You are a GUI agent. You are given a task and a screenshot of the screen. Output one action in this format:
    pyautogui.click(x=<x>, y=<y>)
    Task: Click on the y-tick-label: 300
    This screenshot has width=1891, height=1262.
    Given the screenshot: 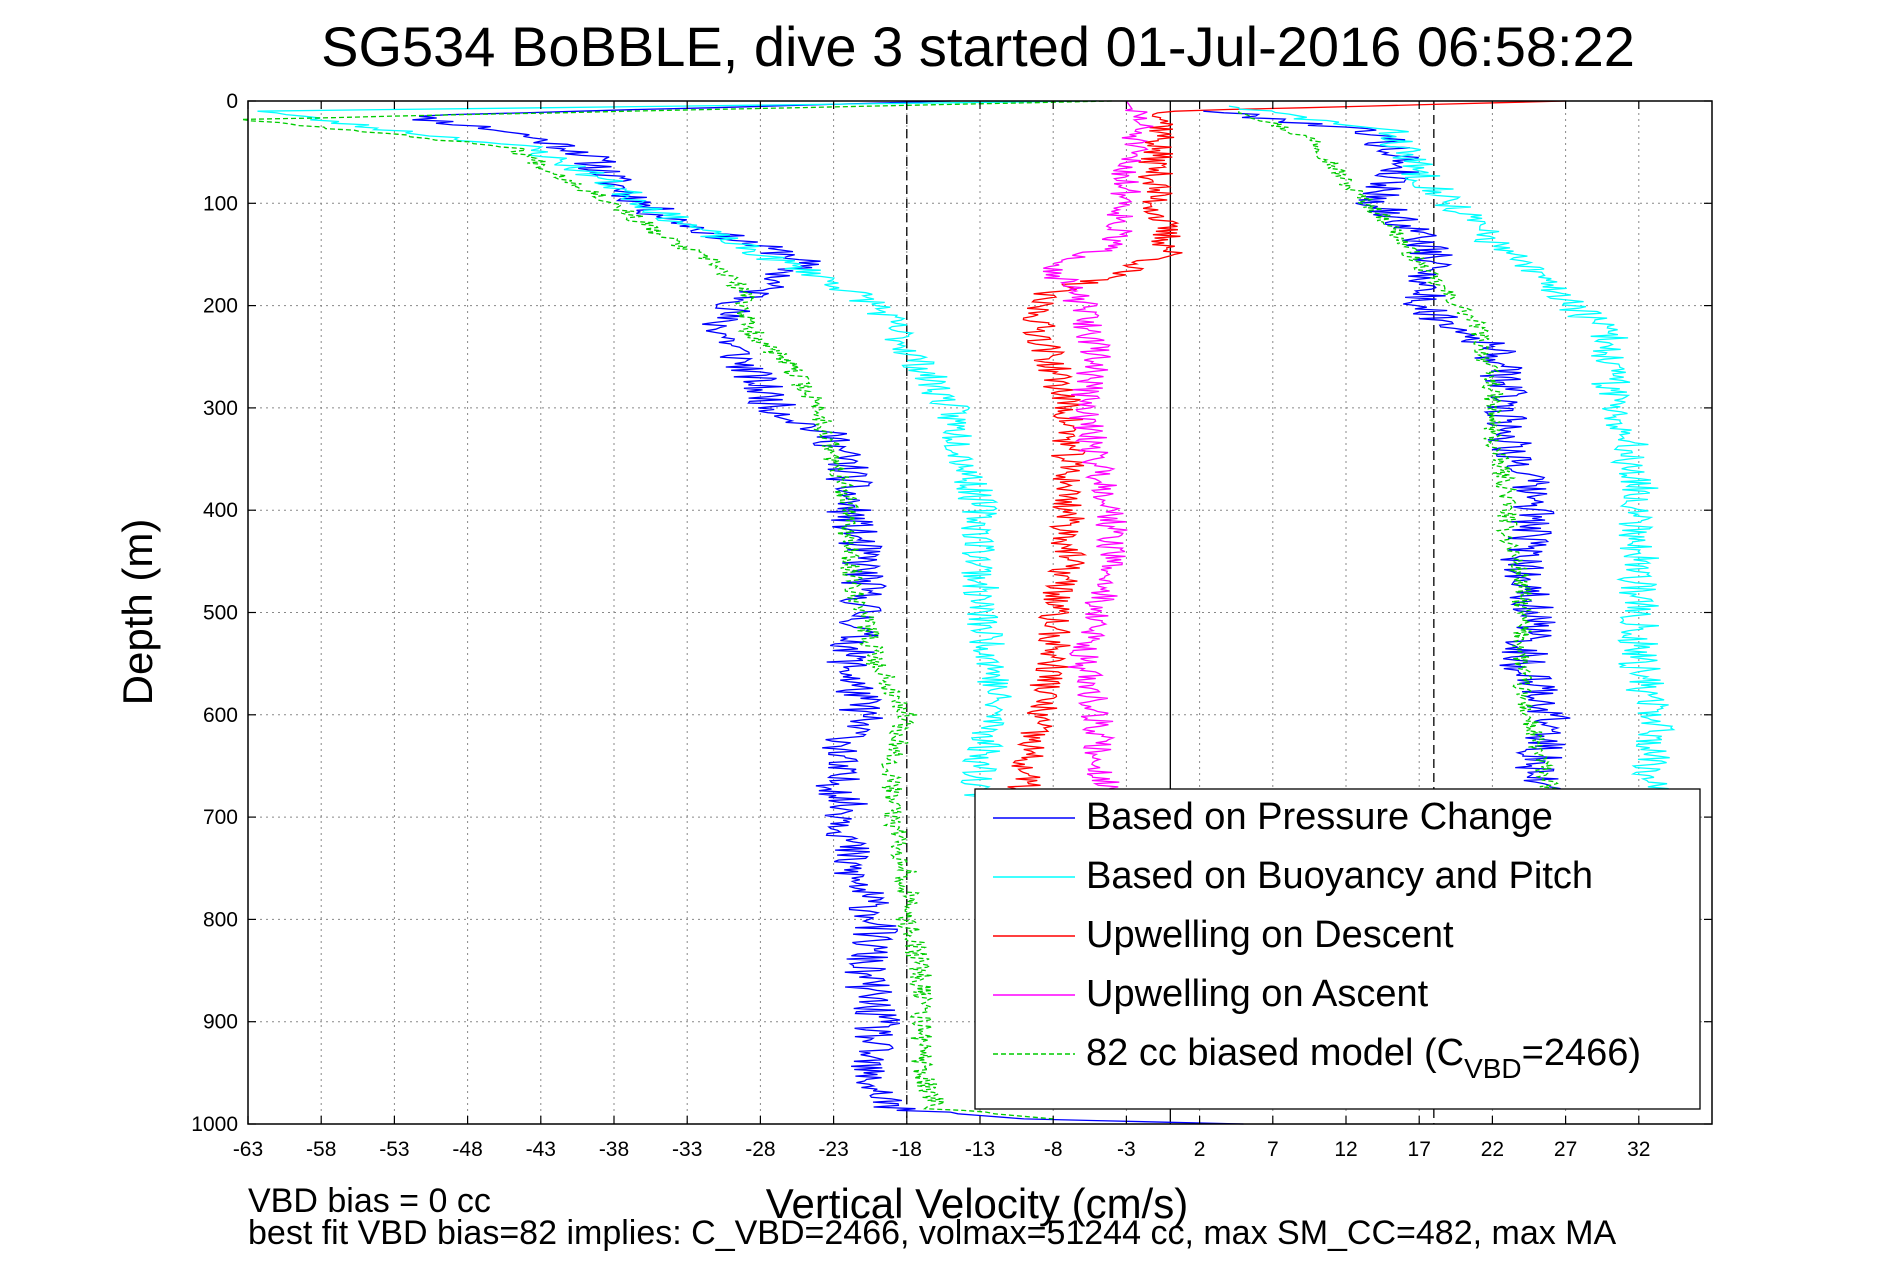 What is the action you would take?
    pyautogui.click(x=220, y=408)
    